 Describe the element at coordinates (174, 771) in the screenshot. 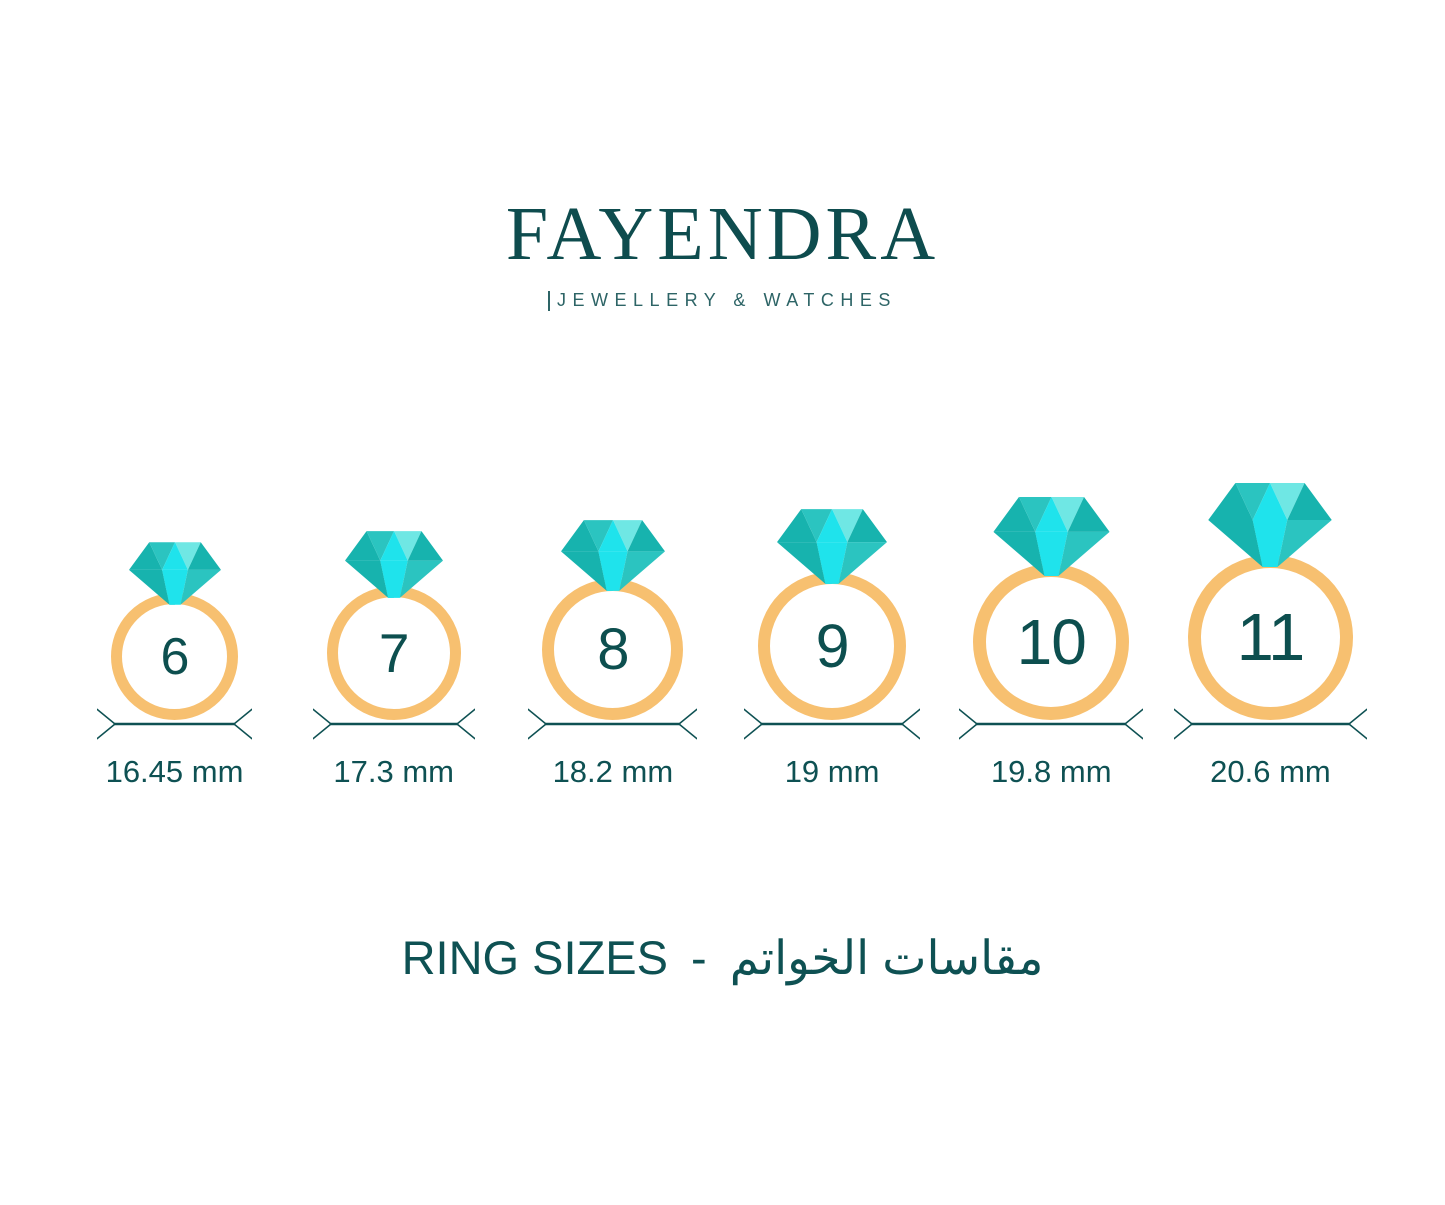

I see `diameter-label: 16.45 mm` at that location.